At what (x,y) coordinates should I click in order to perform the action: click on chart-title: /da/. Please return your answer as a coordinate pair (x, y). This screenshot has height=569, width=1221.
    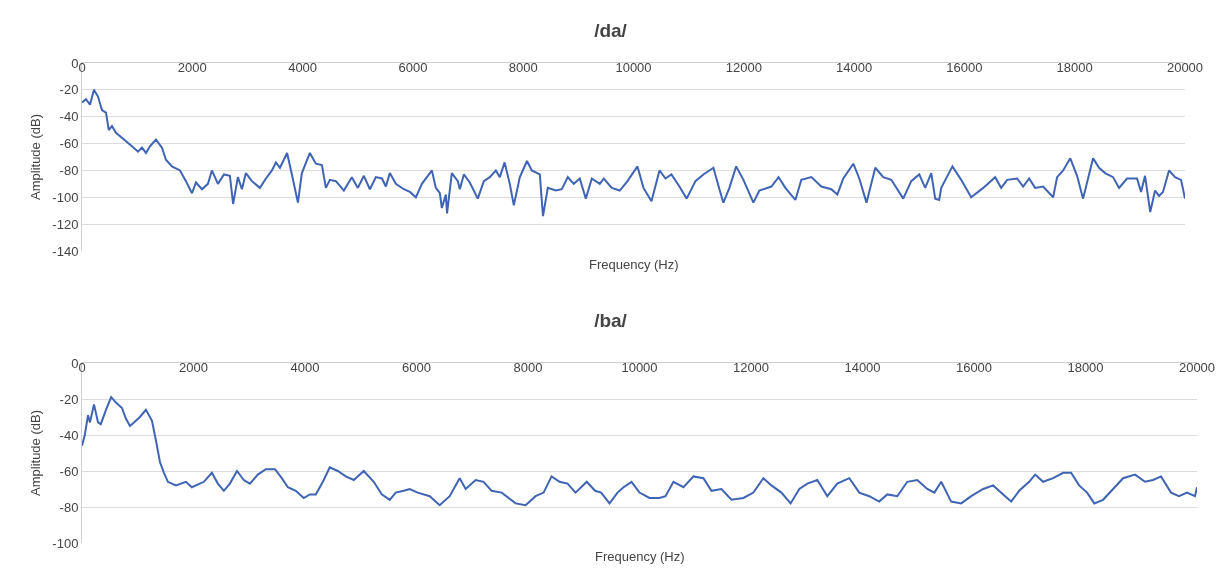
    Looking at the image, I should click on (611, 30).